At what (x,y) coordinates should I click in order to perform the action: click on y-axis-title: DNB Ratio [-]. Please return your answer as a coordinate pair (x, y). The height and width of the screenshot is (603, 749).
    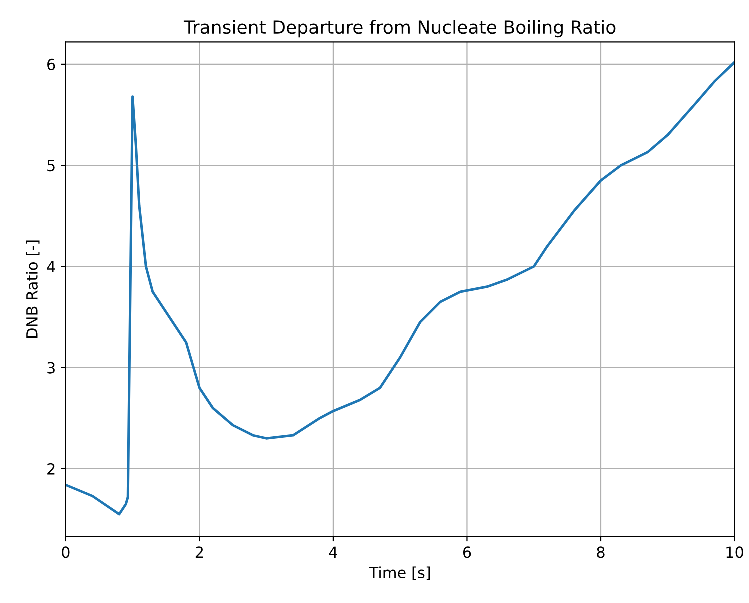
    Looking at the image, I should click on (33, 289).